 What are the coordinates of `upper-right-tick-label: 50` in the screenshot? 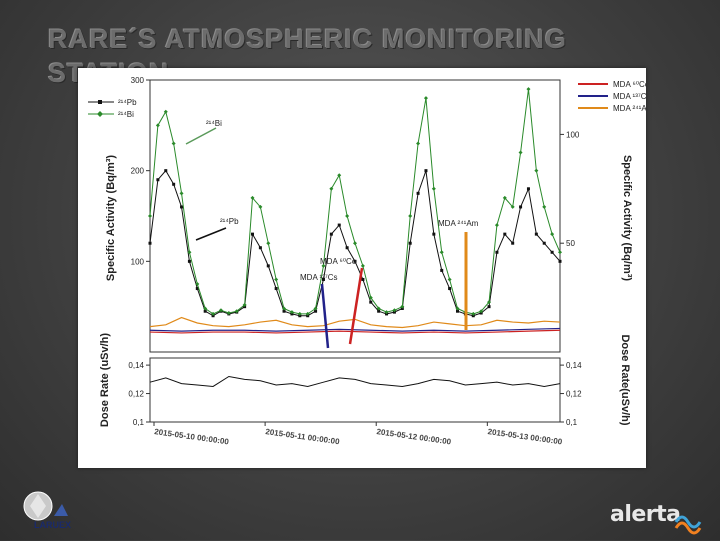 It's located at (570, 243).